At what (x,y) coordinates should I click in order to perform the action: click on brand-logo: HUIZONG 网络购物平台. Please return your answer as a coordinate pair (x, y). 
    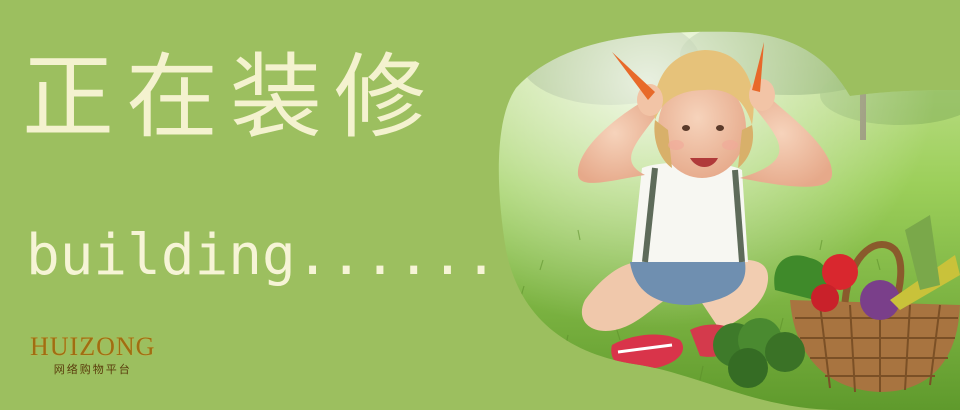
    Looking at the image, I should click on (93, 354).